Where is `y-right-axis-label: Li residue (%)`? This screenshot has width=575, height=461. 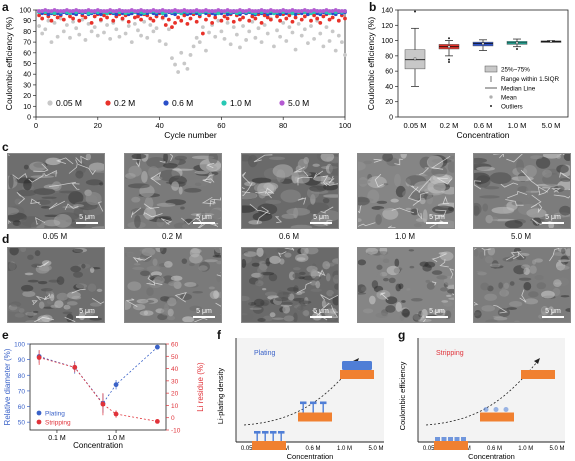
y-right-axis-label: Li residue (%) is located at coordinates (200, 387).